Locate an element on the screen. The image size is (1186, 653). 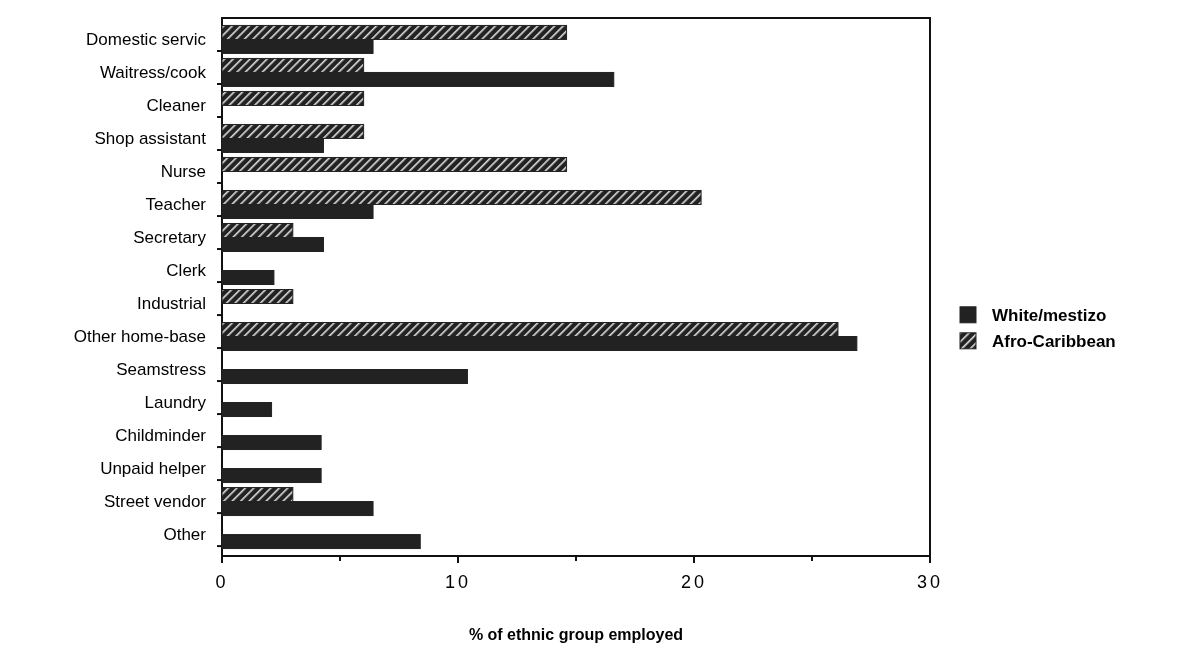
y-tick-label: Industrial is located at coordinates (171, 304).